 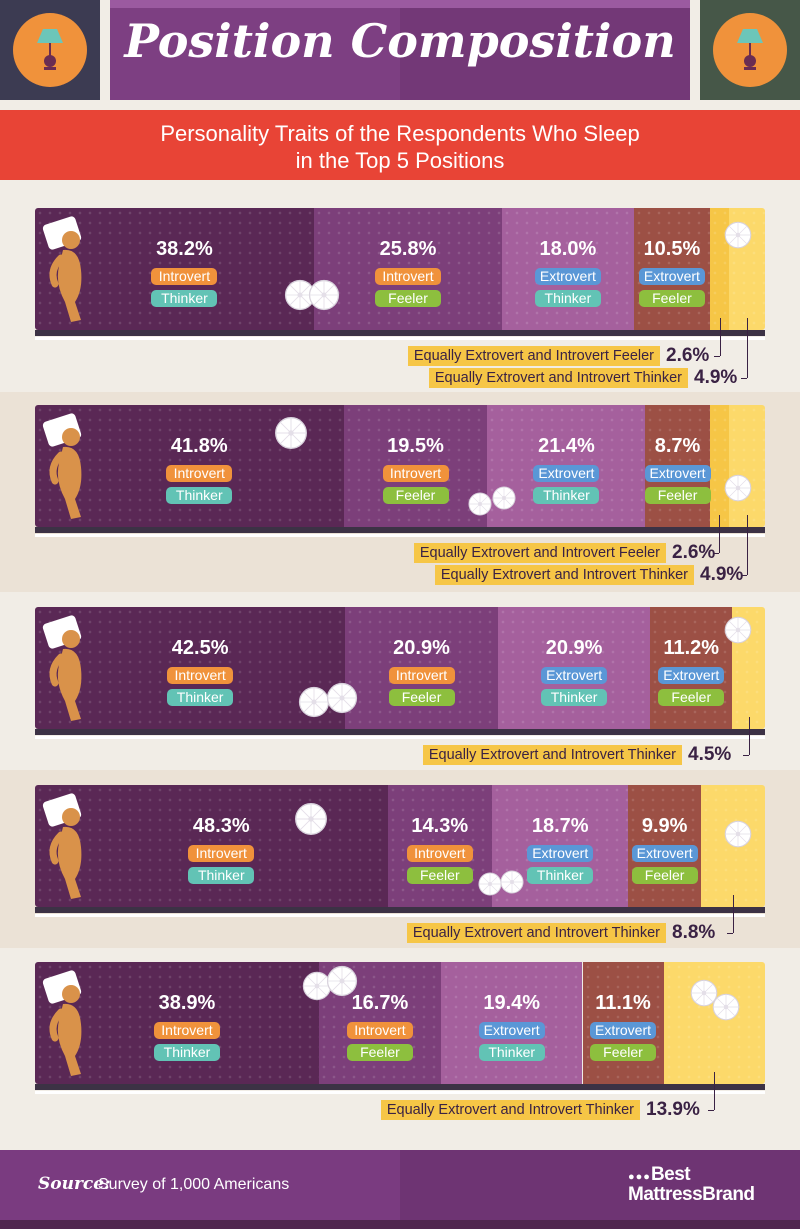 What do you see at coordinates (564, 575) in the screenshot?
I see `callout-label-2-6: Equally Extrovert and Introvert Thinker` at bounding box center [564, 575].